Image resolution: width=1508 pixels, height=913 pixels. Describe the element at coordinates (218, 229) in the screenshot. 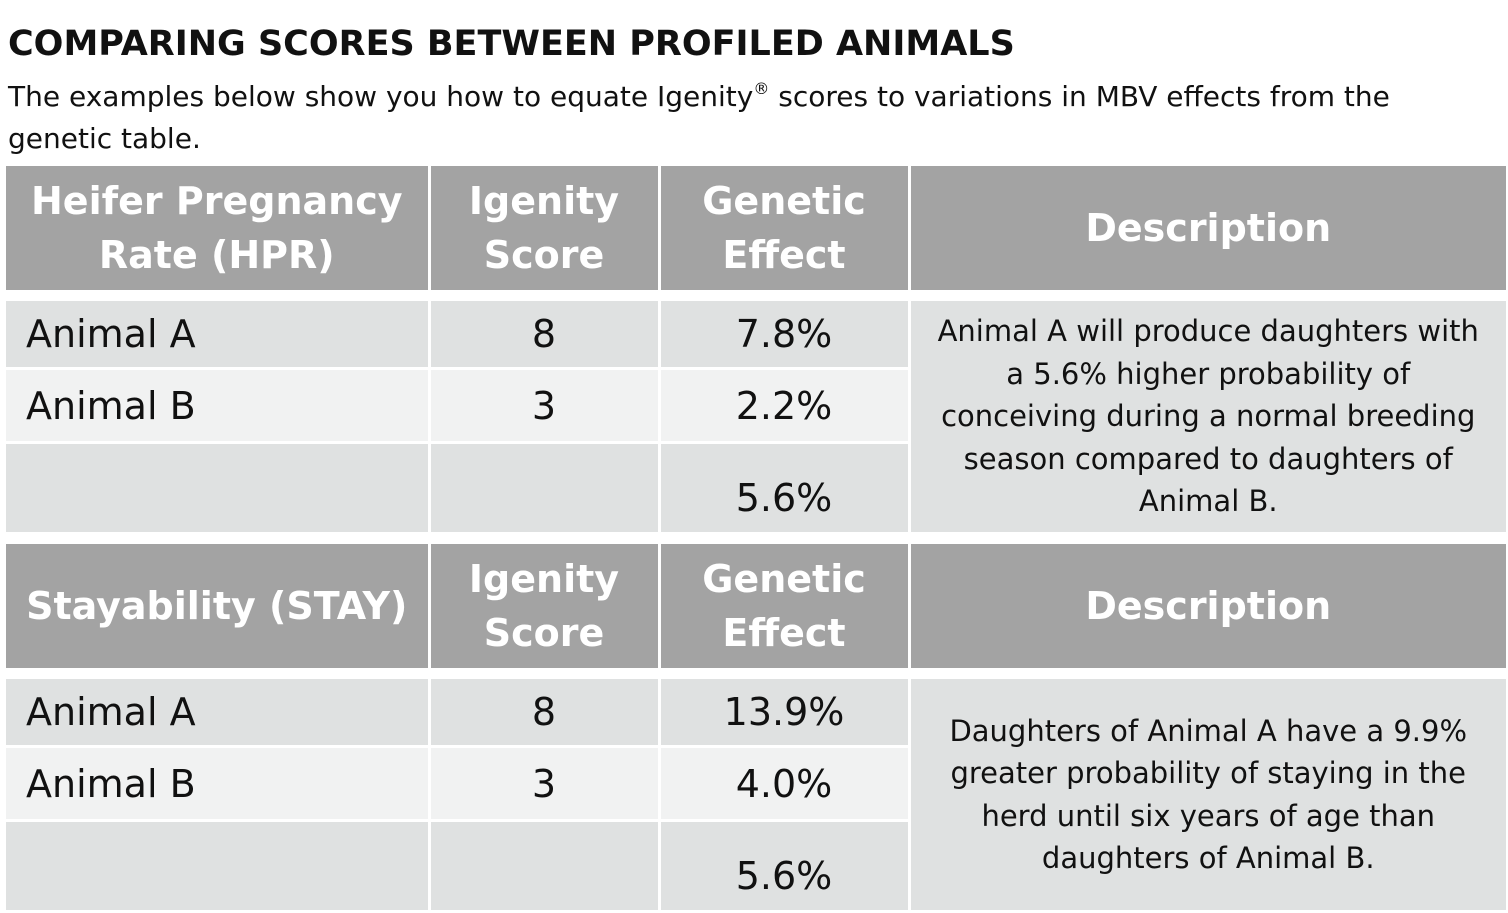

I see `trait-header: Heifer Pregnancy Rate (HPR)` at that location.